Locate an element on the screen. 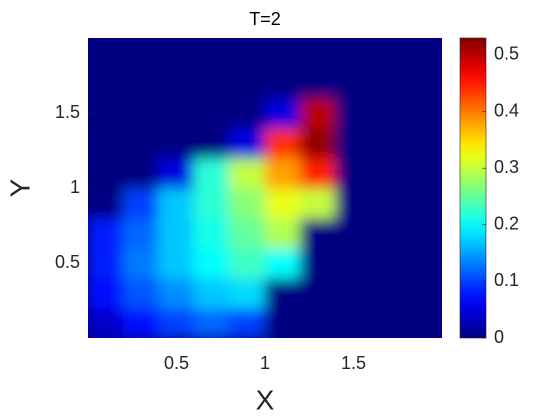 This screenshot has height=420, width=560. colorbar-tick-label: 0.3 is located at coordinates (506, 167).